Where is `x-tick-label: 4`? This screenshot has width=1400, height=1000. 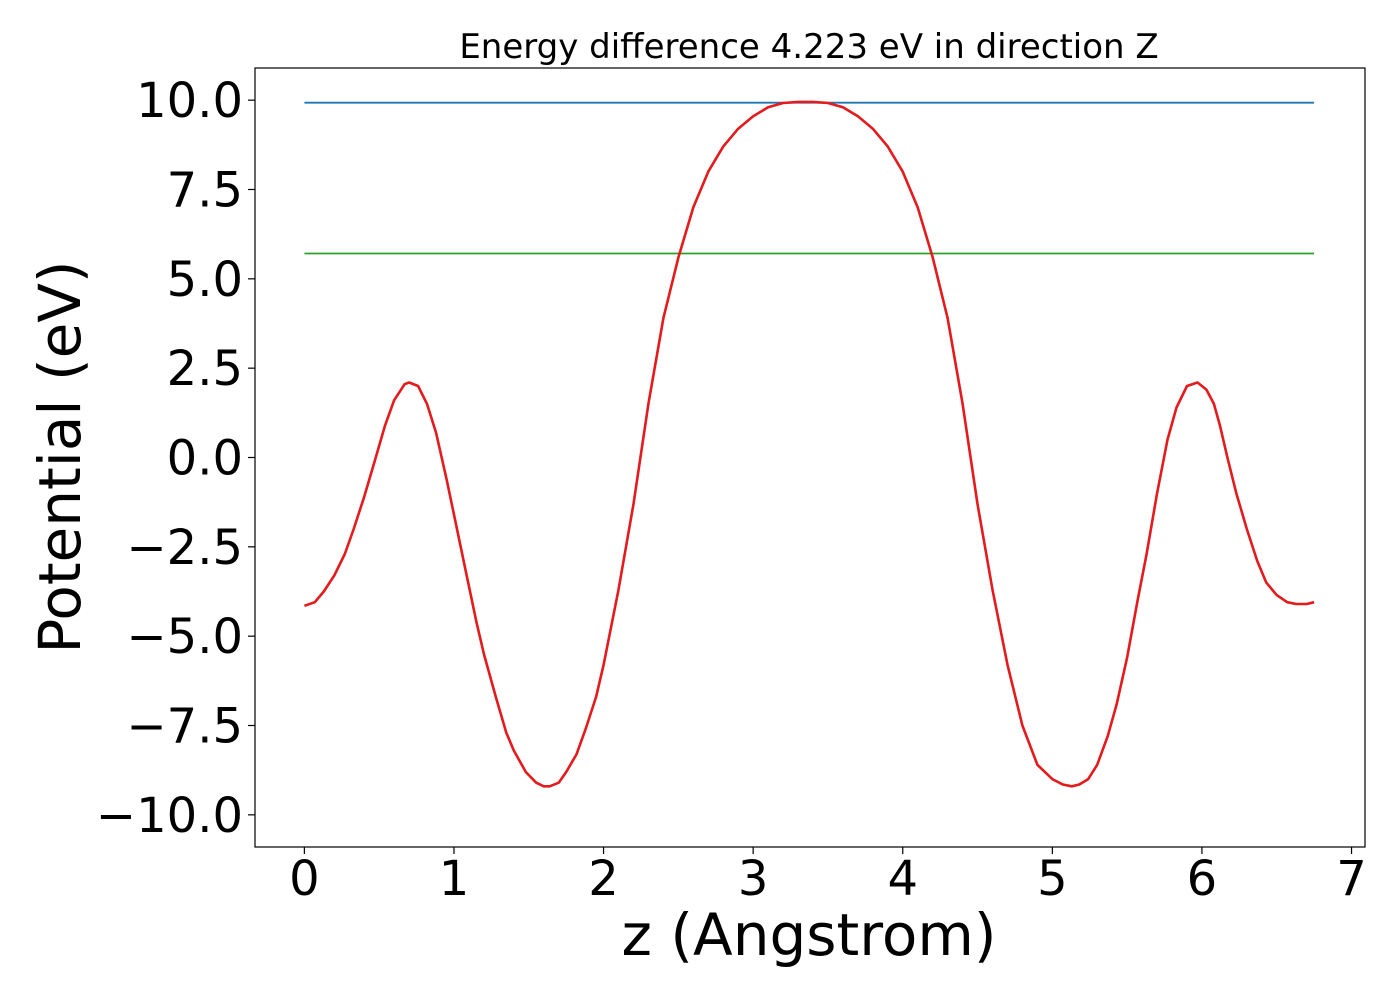 x-tick-label: 4 is located at coordinates (902, 879).